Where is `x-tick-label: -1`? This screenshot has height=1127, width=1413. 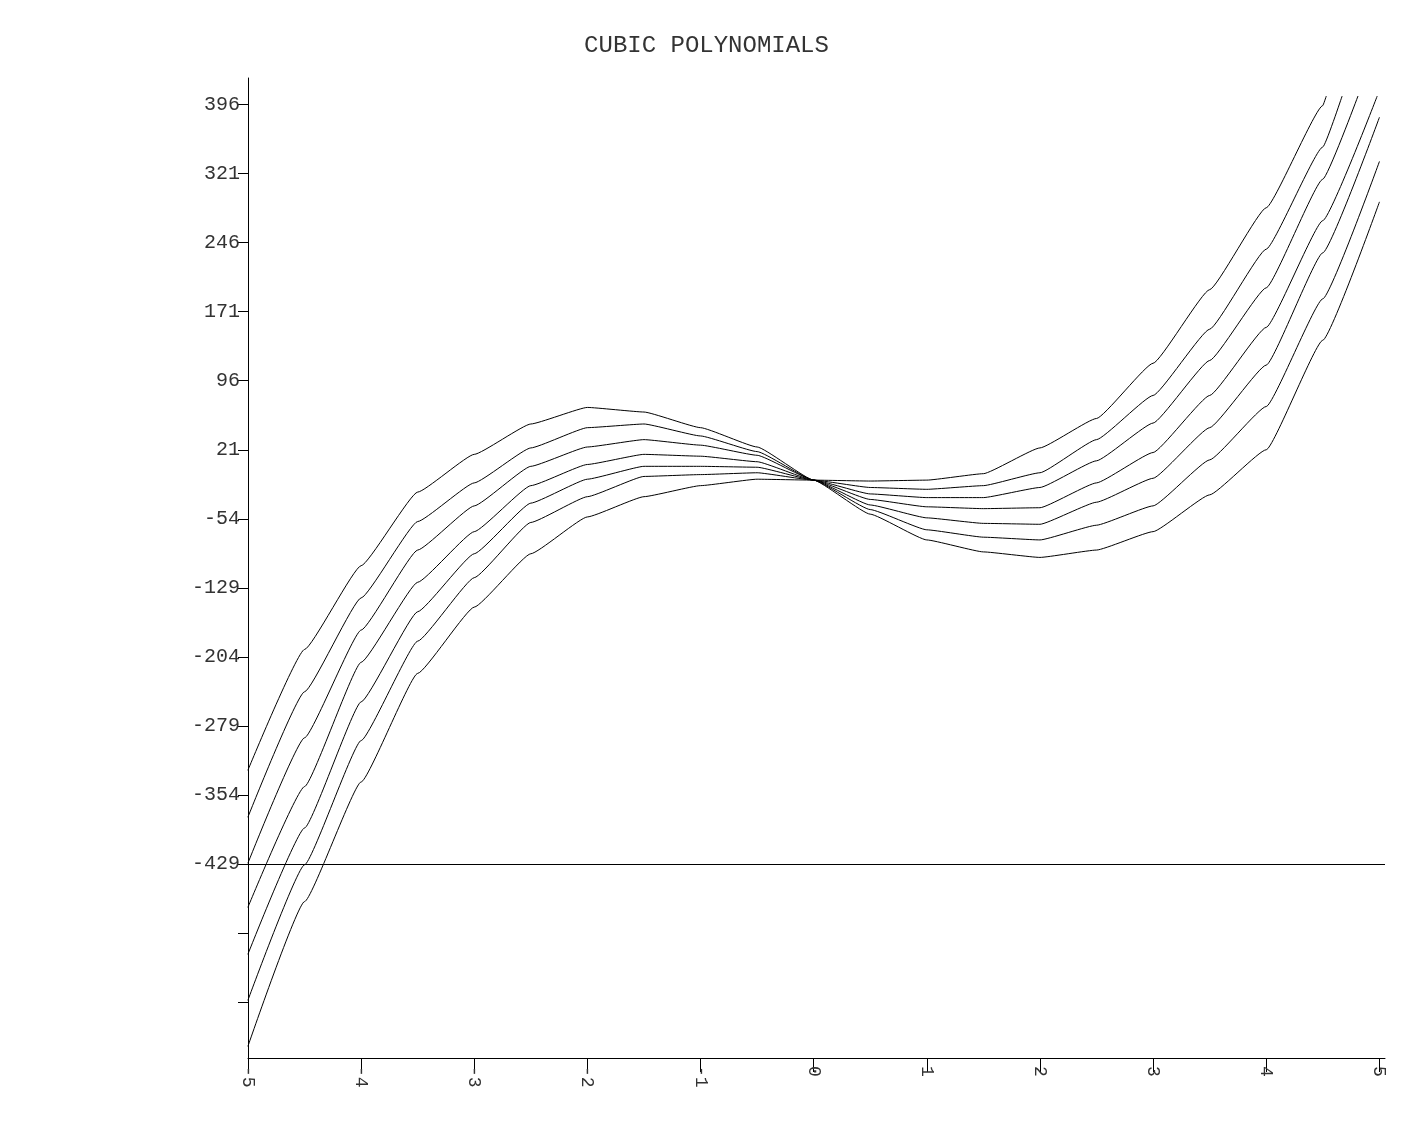 x-tick-label: -1 is located at coordinates (700, 1077).